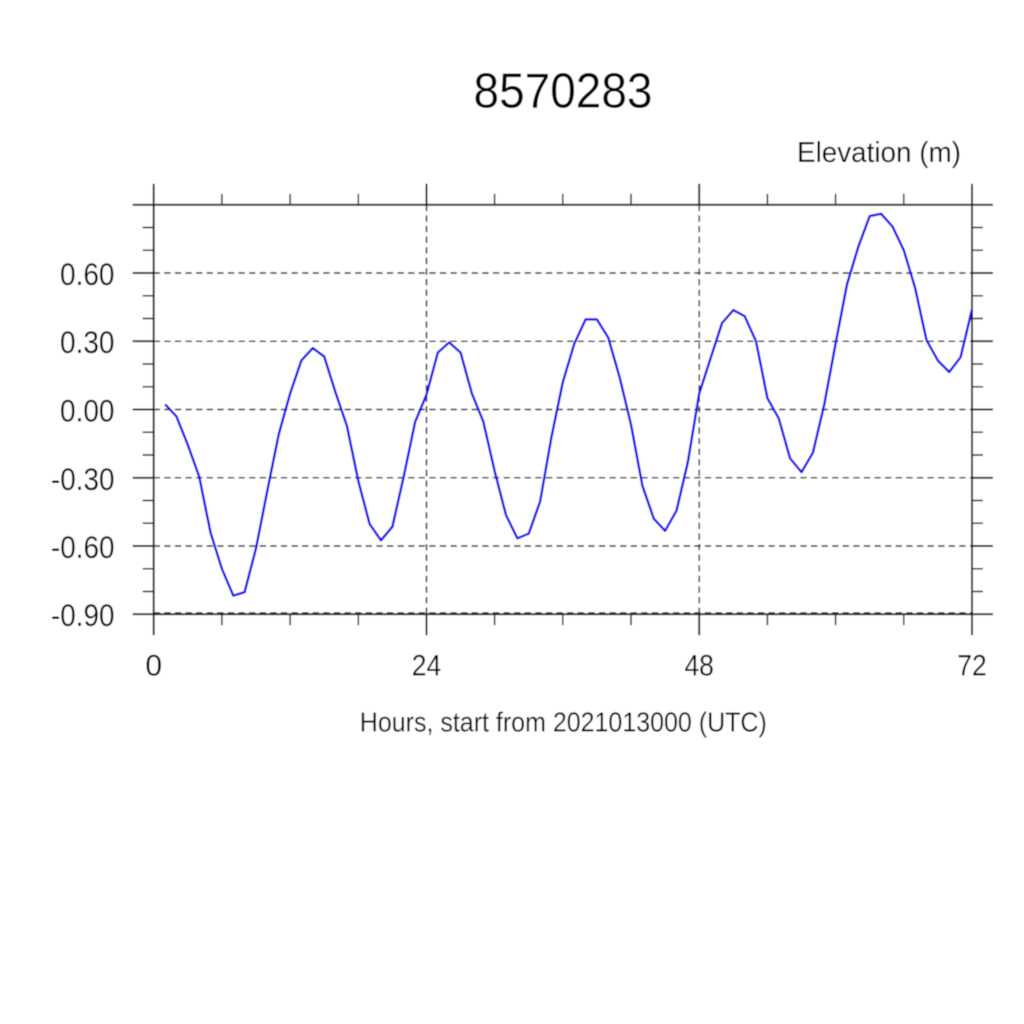 The image size is (1024, 1024). Describe the element at coordinates (87, 411) in the screenshot. I see `svg-text: 0.00` at that location.